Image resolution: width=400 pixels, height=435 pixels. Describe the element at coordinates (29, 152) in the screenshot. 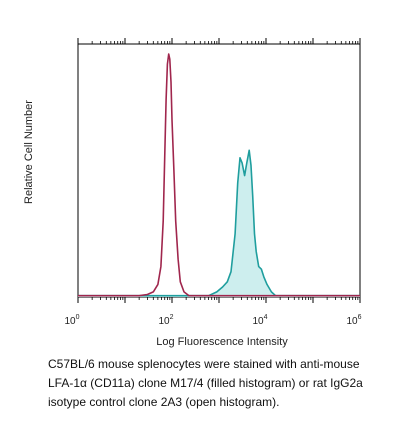

I see `y-axis-label: Relative Cell Number` at that location.